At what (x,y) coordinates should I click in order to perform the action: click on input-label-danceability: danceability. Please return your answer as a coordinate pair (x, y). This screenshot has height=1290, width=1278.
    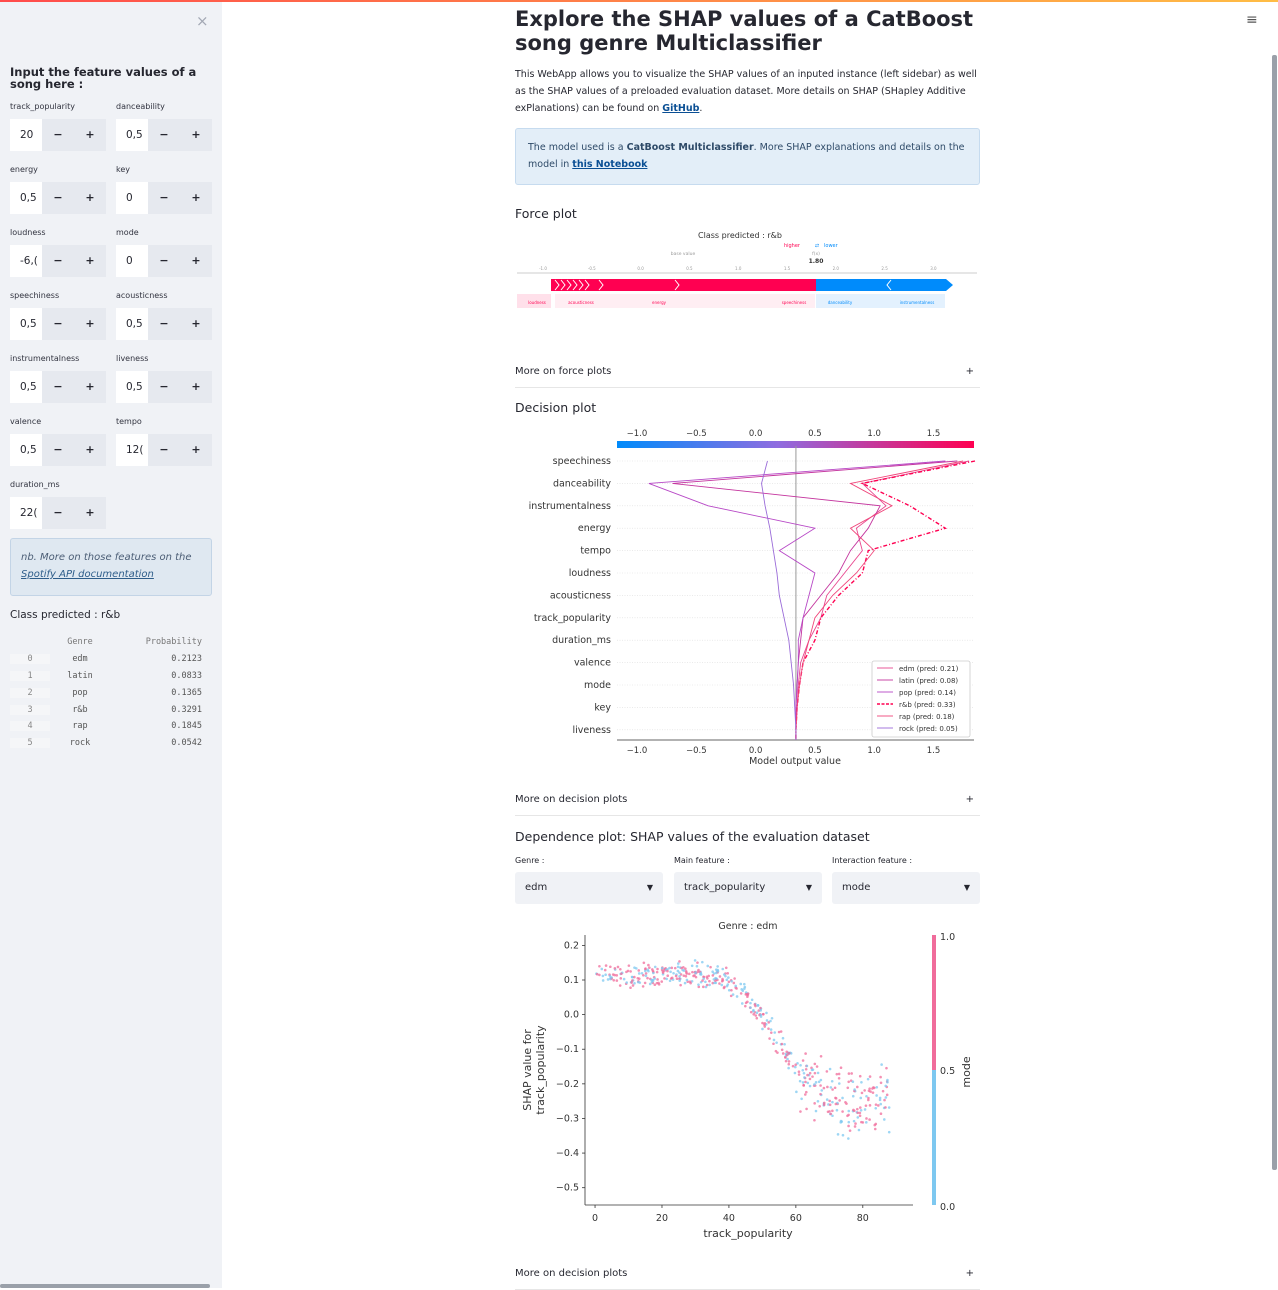
    Looking at the image, I should click on (140, 106).